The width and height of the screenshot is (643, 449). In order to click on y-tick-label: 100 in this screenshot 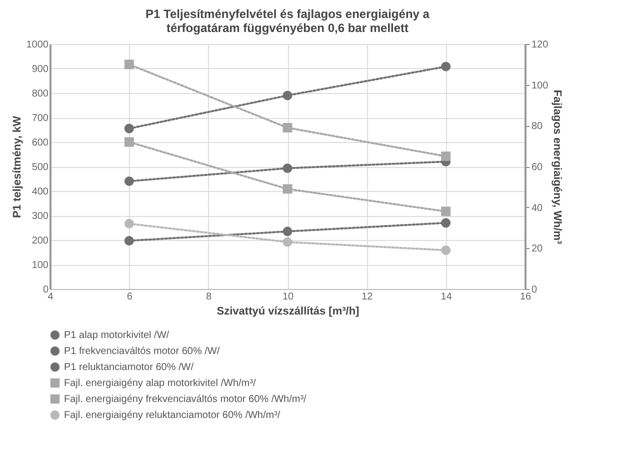, I will do `click(40, 265)`.